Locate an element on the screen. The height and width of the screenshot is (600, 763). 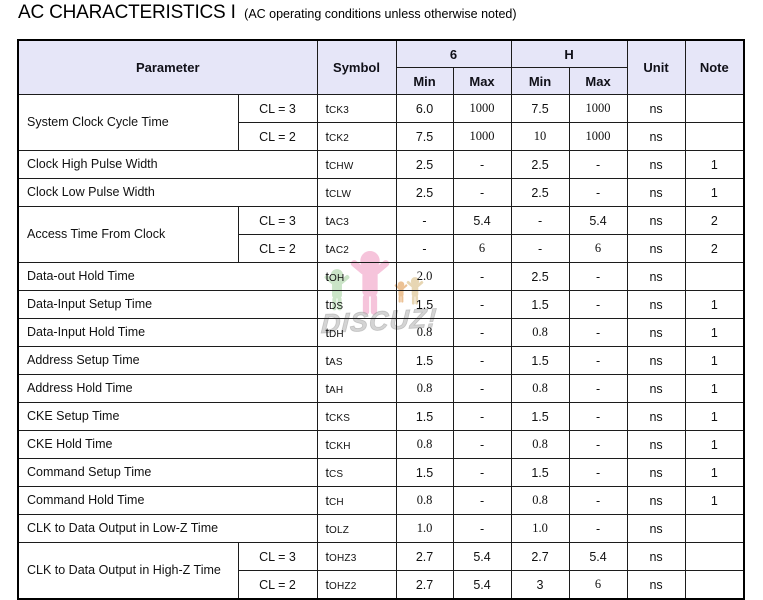
table-row: CL = 2 tCK2 7.5 1000 10 1000 ns is located at coordinates (381, 136).